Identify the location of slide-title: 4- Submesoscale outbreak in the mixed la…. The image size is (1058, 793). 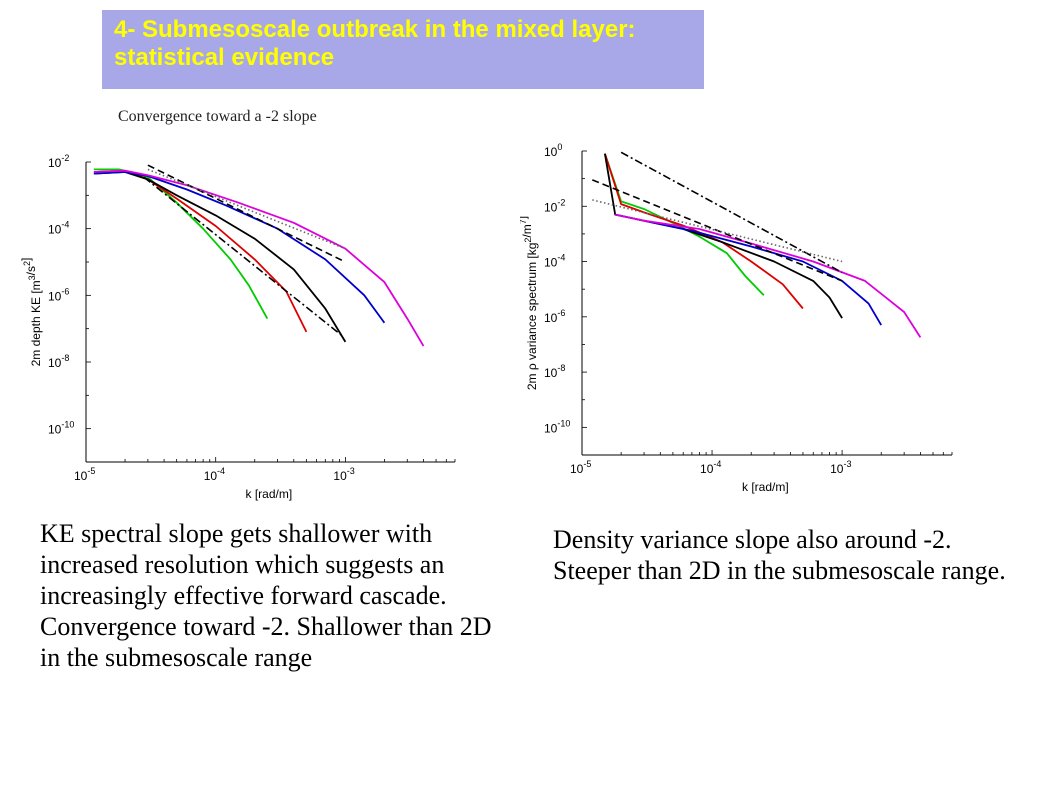
(403, 49).